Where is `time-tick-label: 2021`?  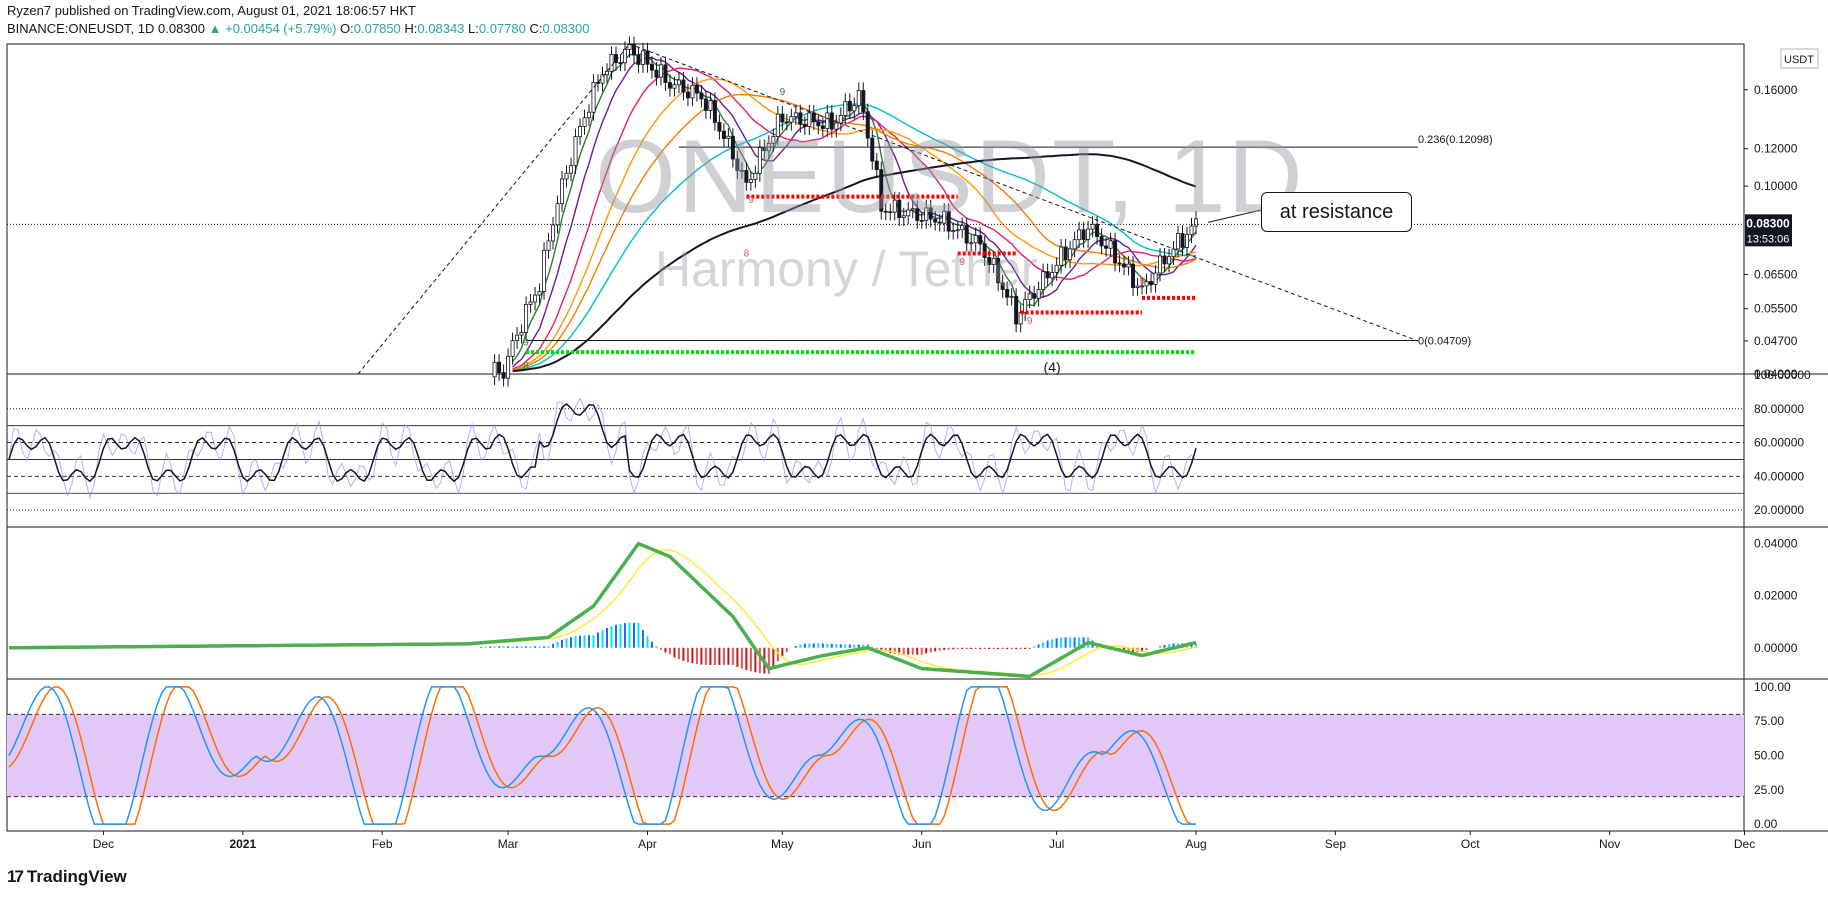
time-tick-label: 2021 is located at coordinates (242, 844).